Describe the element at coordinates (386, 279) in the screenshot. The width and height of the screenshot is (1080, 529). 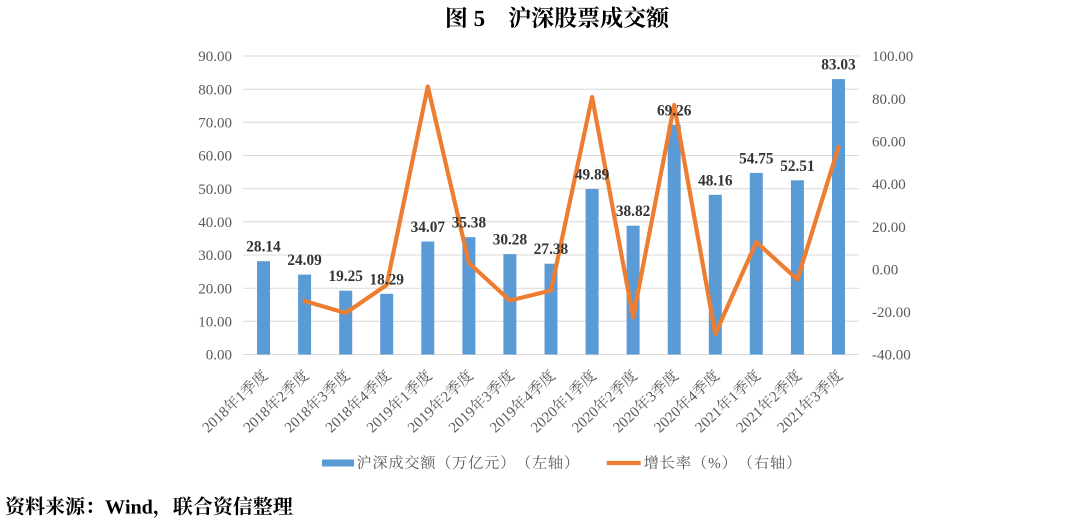
I see `svg-text: 18.29` at that location.